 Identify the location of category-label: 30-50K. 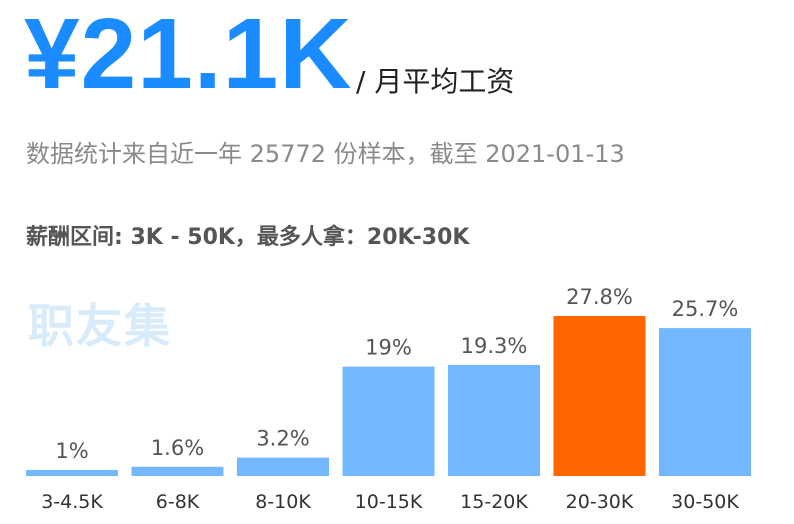
(705, 502).